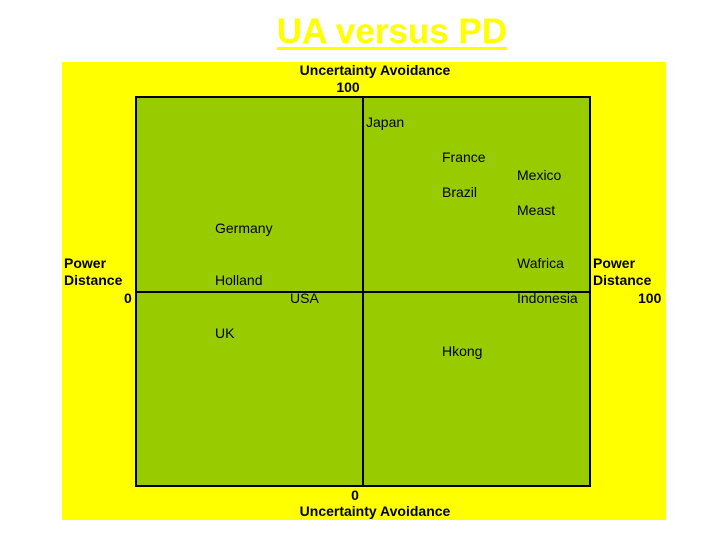  What do you see at coordinates (547, 298) in the screenshot?
I see `country-label: Indonesia` at bounding box center [547, 298].